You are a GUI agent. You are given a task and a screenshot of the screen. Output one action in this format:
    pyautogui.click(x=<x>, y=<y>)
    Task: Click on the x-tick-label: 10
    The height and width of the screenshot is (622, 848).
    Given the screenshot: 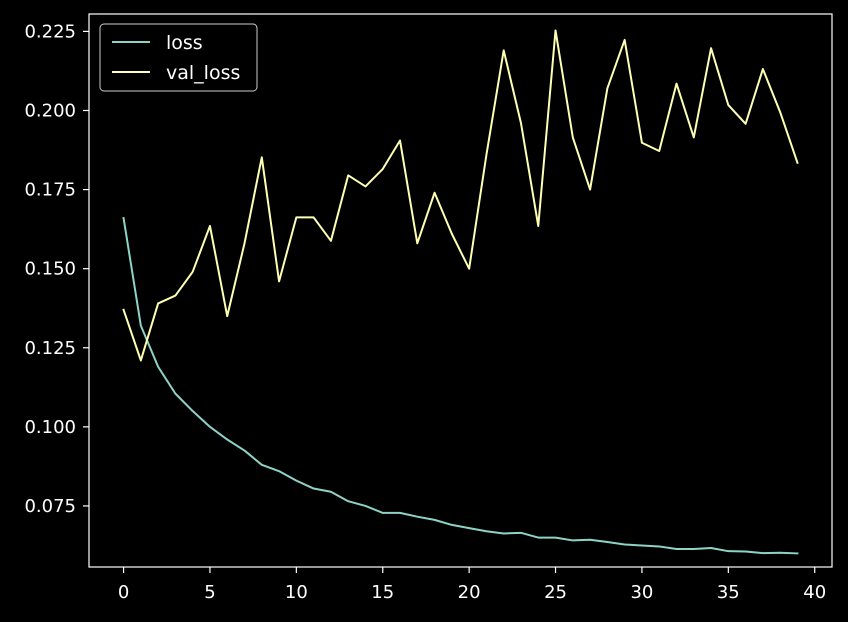 What is the action you would take?
    pyautogui.click(x=296, y=592)
    